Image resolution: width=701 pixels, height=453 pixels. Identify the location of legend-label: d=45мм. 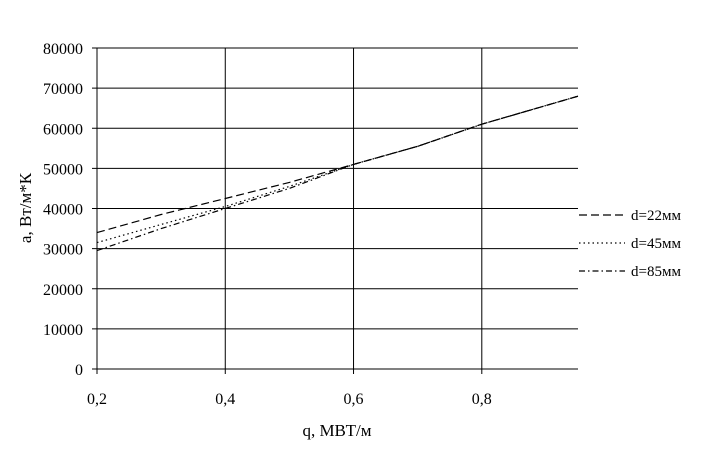
(656, 244).